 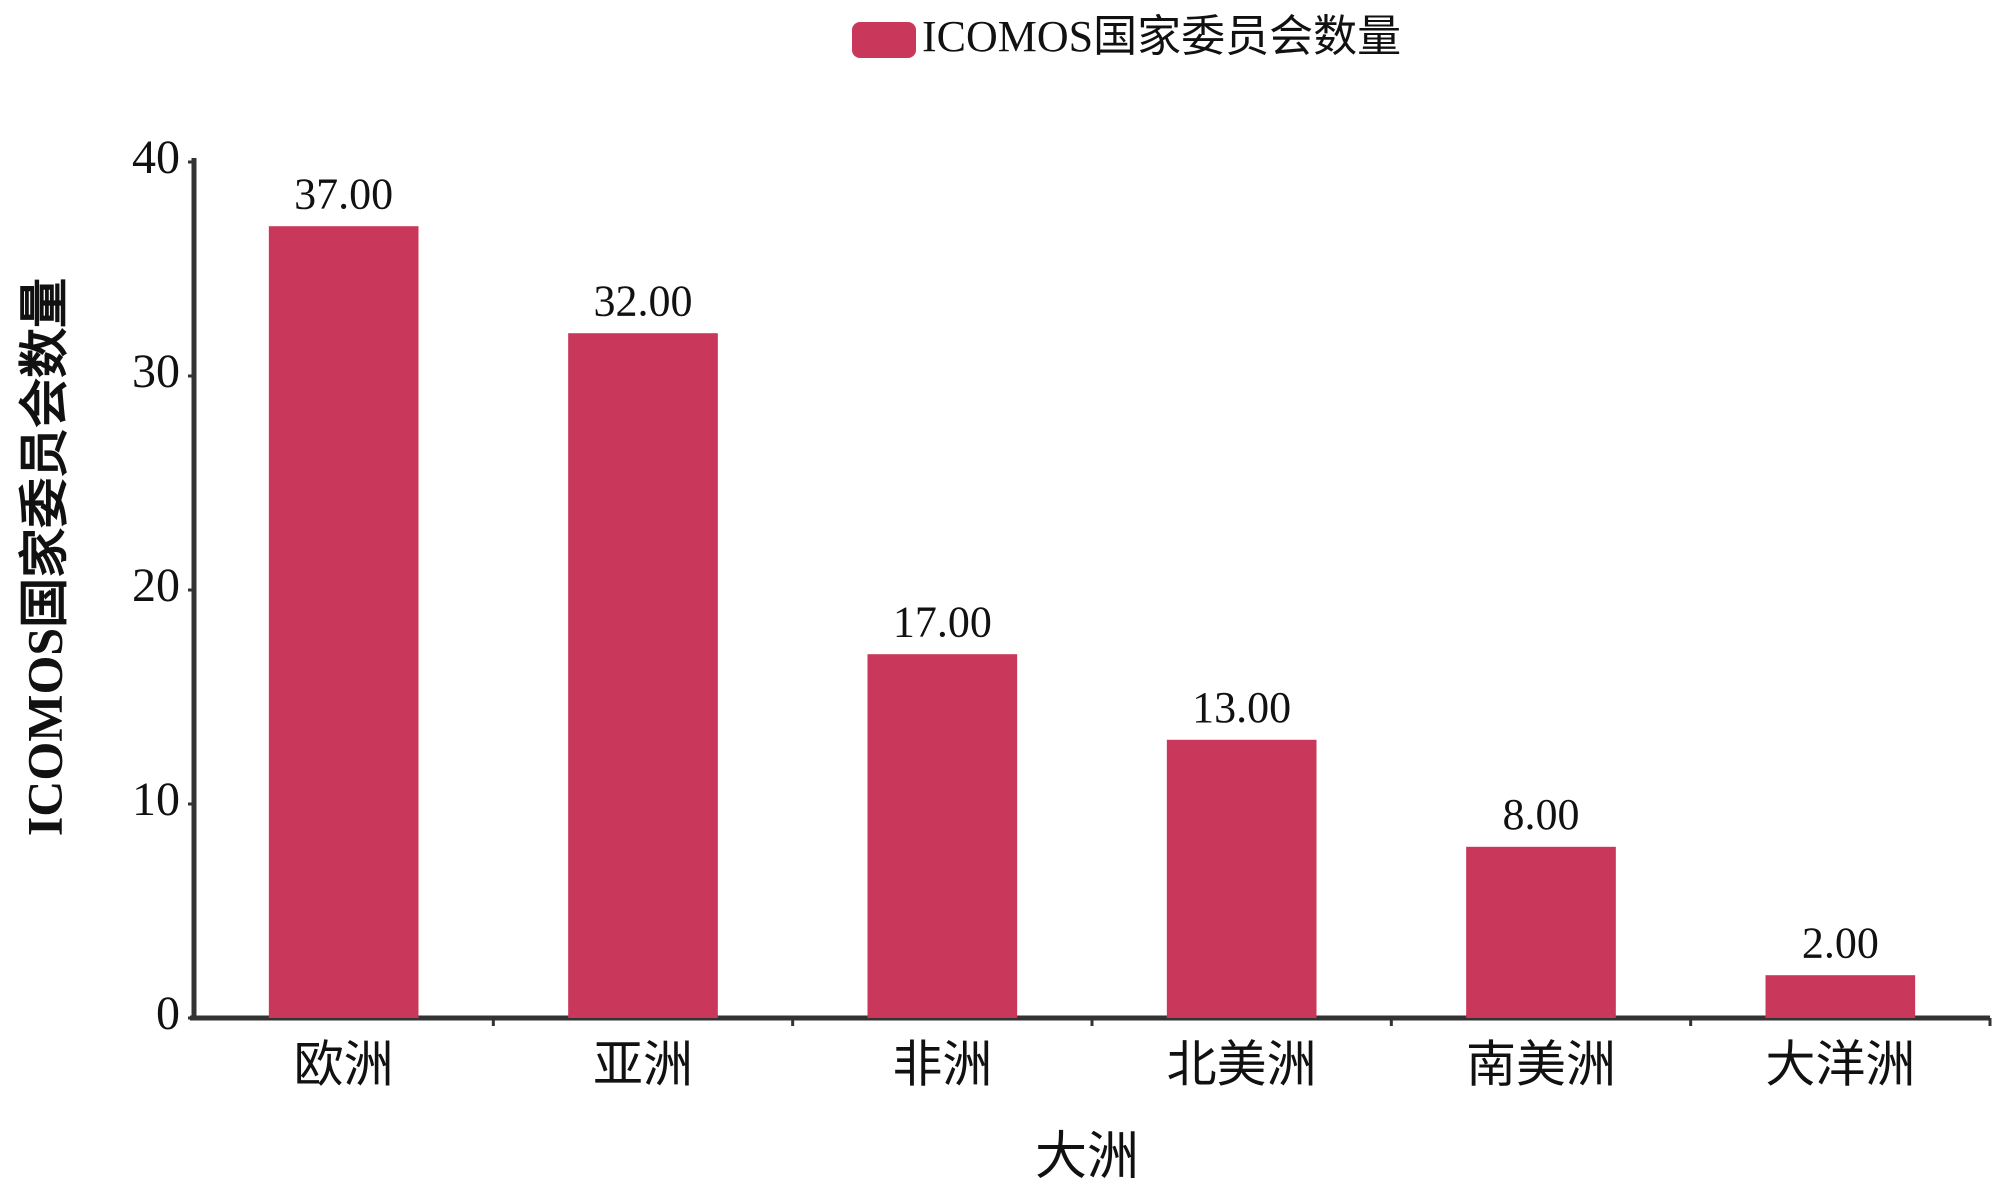 What do you see at coordinates (942, 621) in the screenshot?
I see `data-label: 17.00` at bounding box center [942, 621].